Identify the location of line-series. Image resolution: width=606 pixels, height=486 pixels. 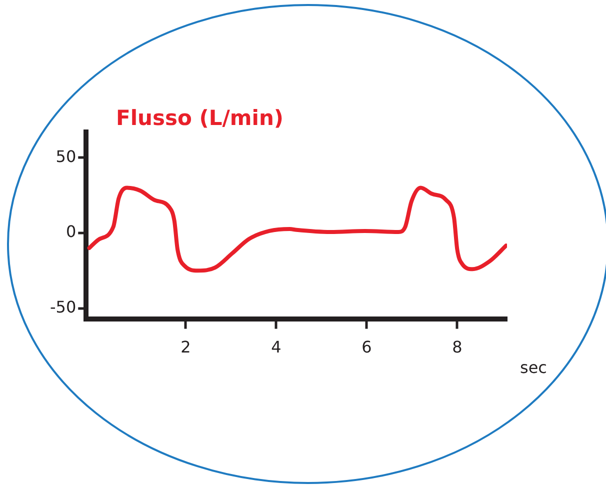
(297, 229).